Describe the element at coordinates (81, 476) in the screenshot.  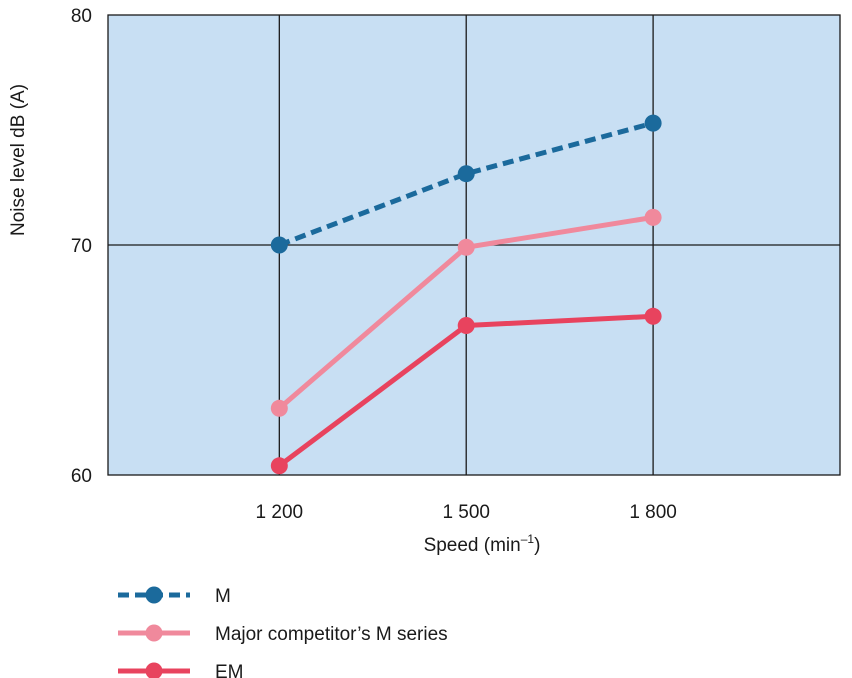
I see `y-tick-label-0: 60` at that location.